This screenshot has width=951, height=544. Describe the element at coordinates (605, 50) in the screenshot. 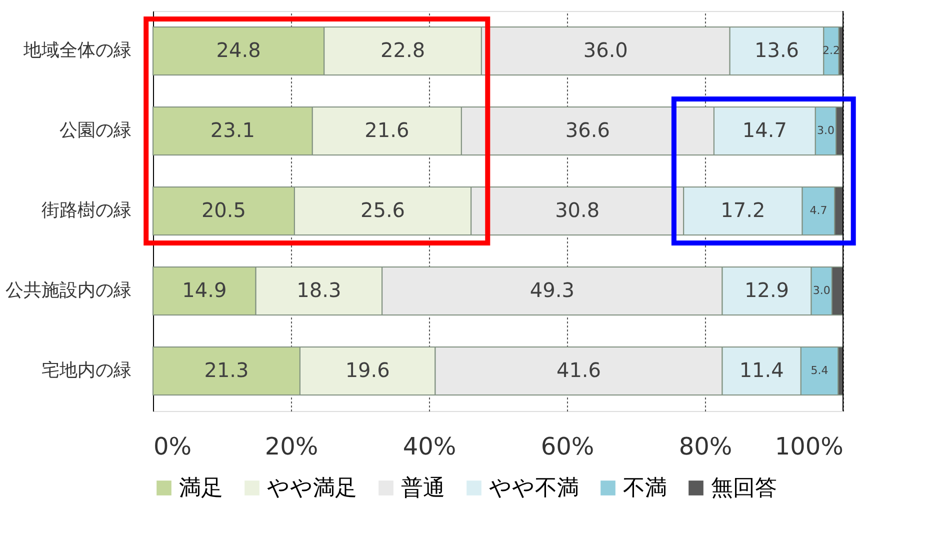

I see `data-label: 36.0` at that location.